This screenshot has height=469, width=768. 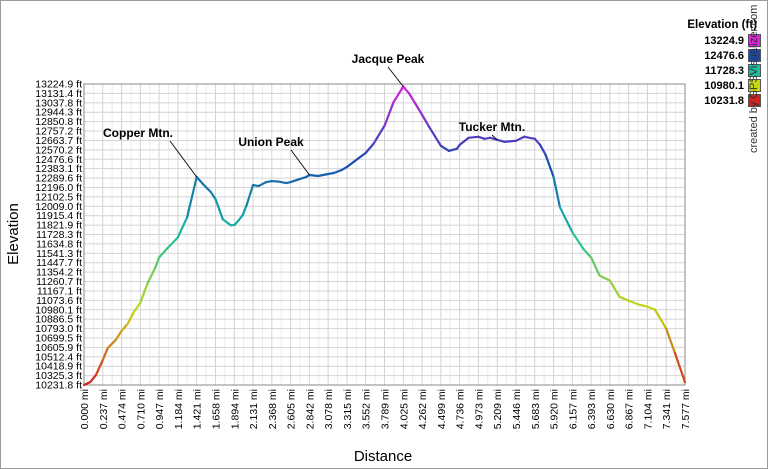 I want to click on legend-value: 10980.1, so click(x=724, y=85).